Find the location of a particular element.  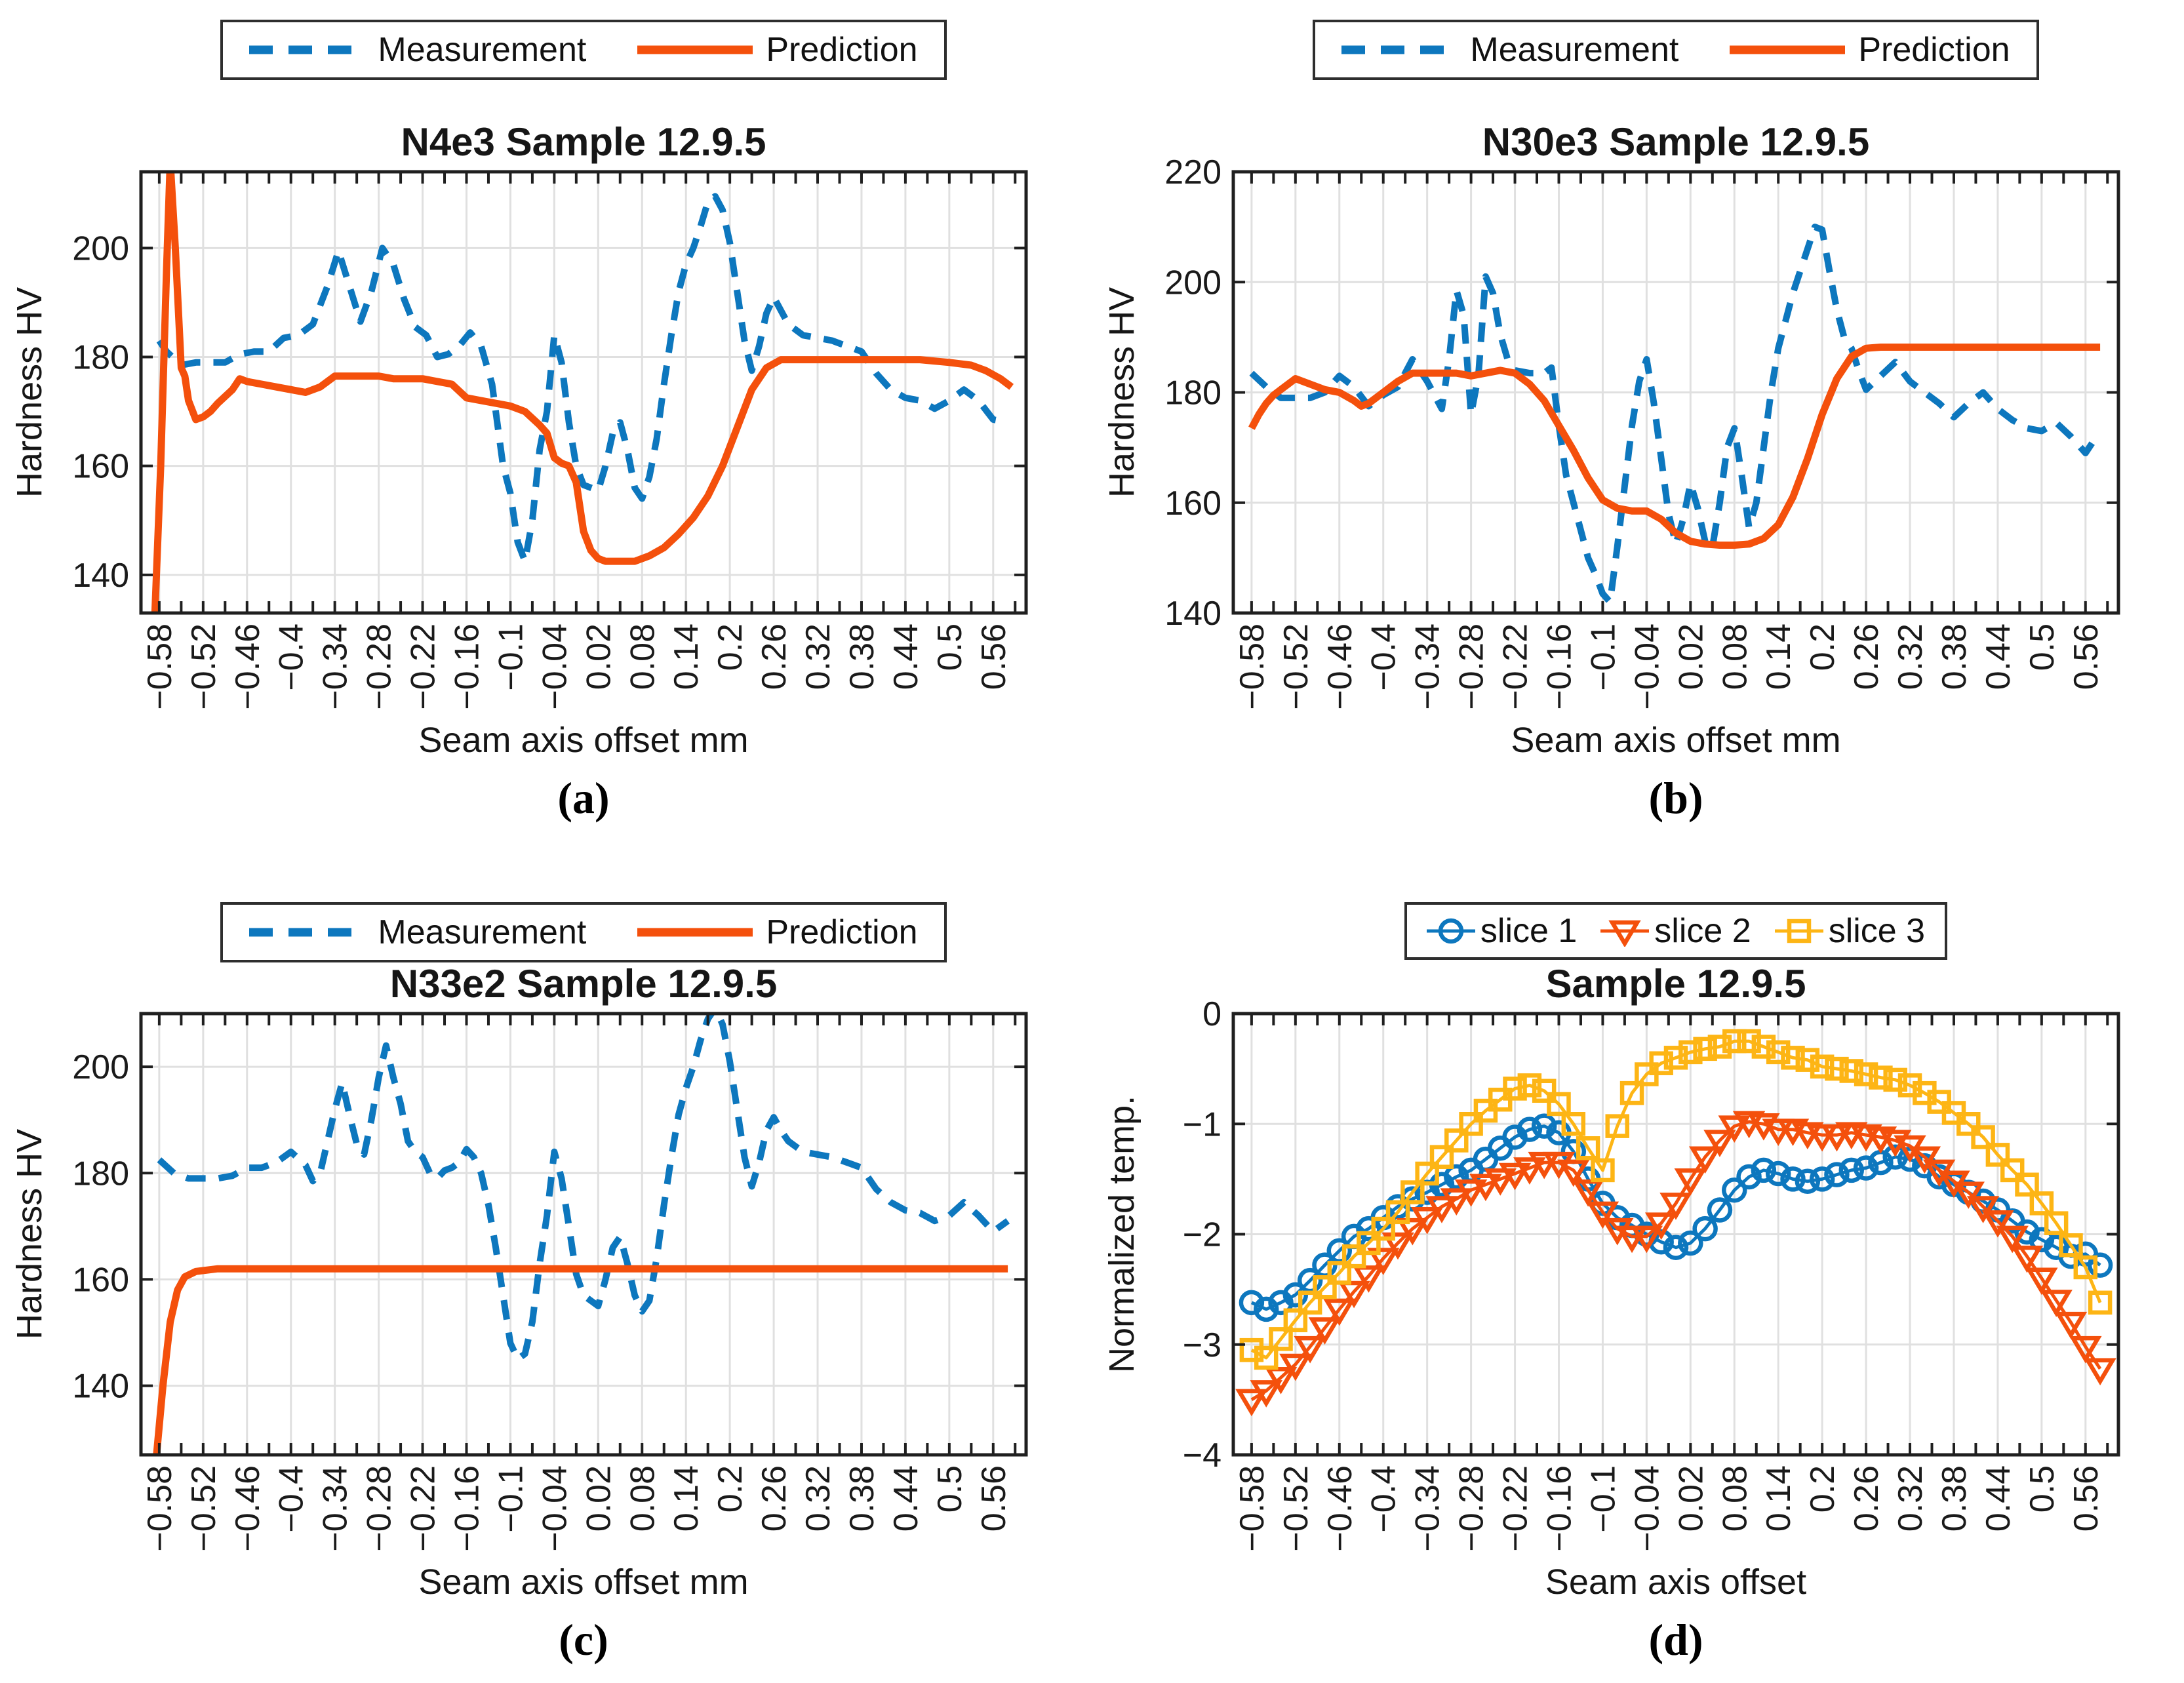

slice2-triangle-marker-icon is located at coordinates (1625, 933).